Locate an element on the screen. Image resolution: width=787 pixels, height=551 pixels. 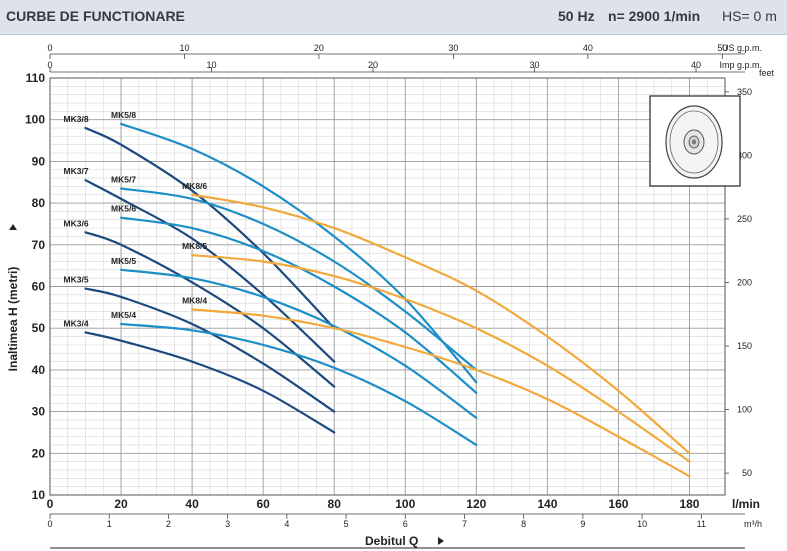
feet-tick-label: 250 is located at coordinates (744, 219).